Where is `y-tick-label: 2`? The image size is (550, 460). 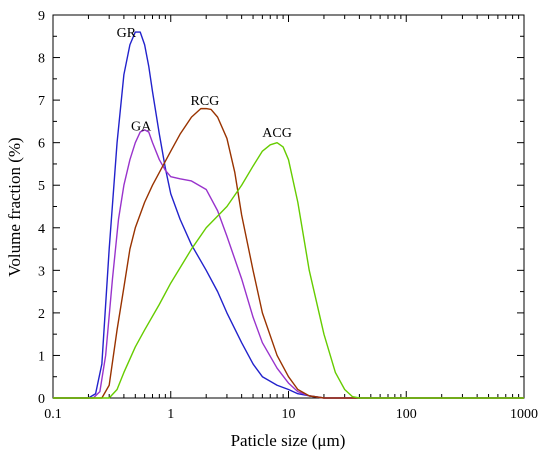 y-tick-label: 2 is located at coordinates (41, 314).